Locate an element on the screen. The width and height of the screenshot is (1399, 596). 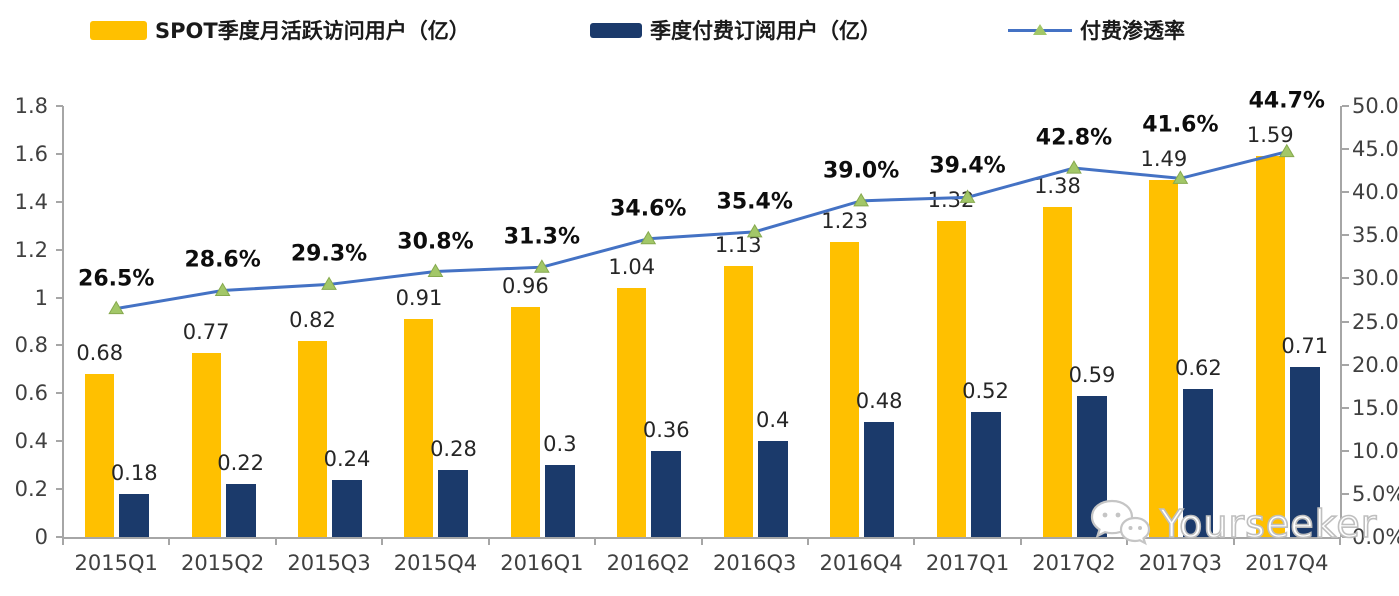
x-axis-label: 2017Q2 is located at coordinates (1074, 563).